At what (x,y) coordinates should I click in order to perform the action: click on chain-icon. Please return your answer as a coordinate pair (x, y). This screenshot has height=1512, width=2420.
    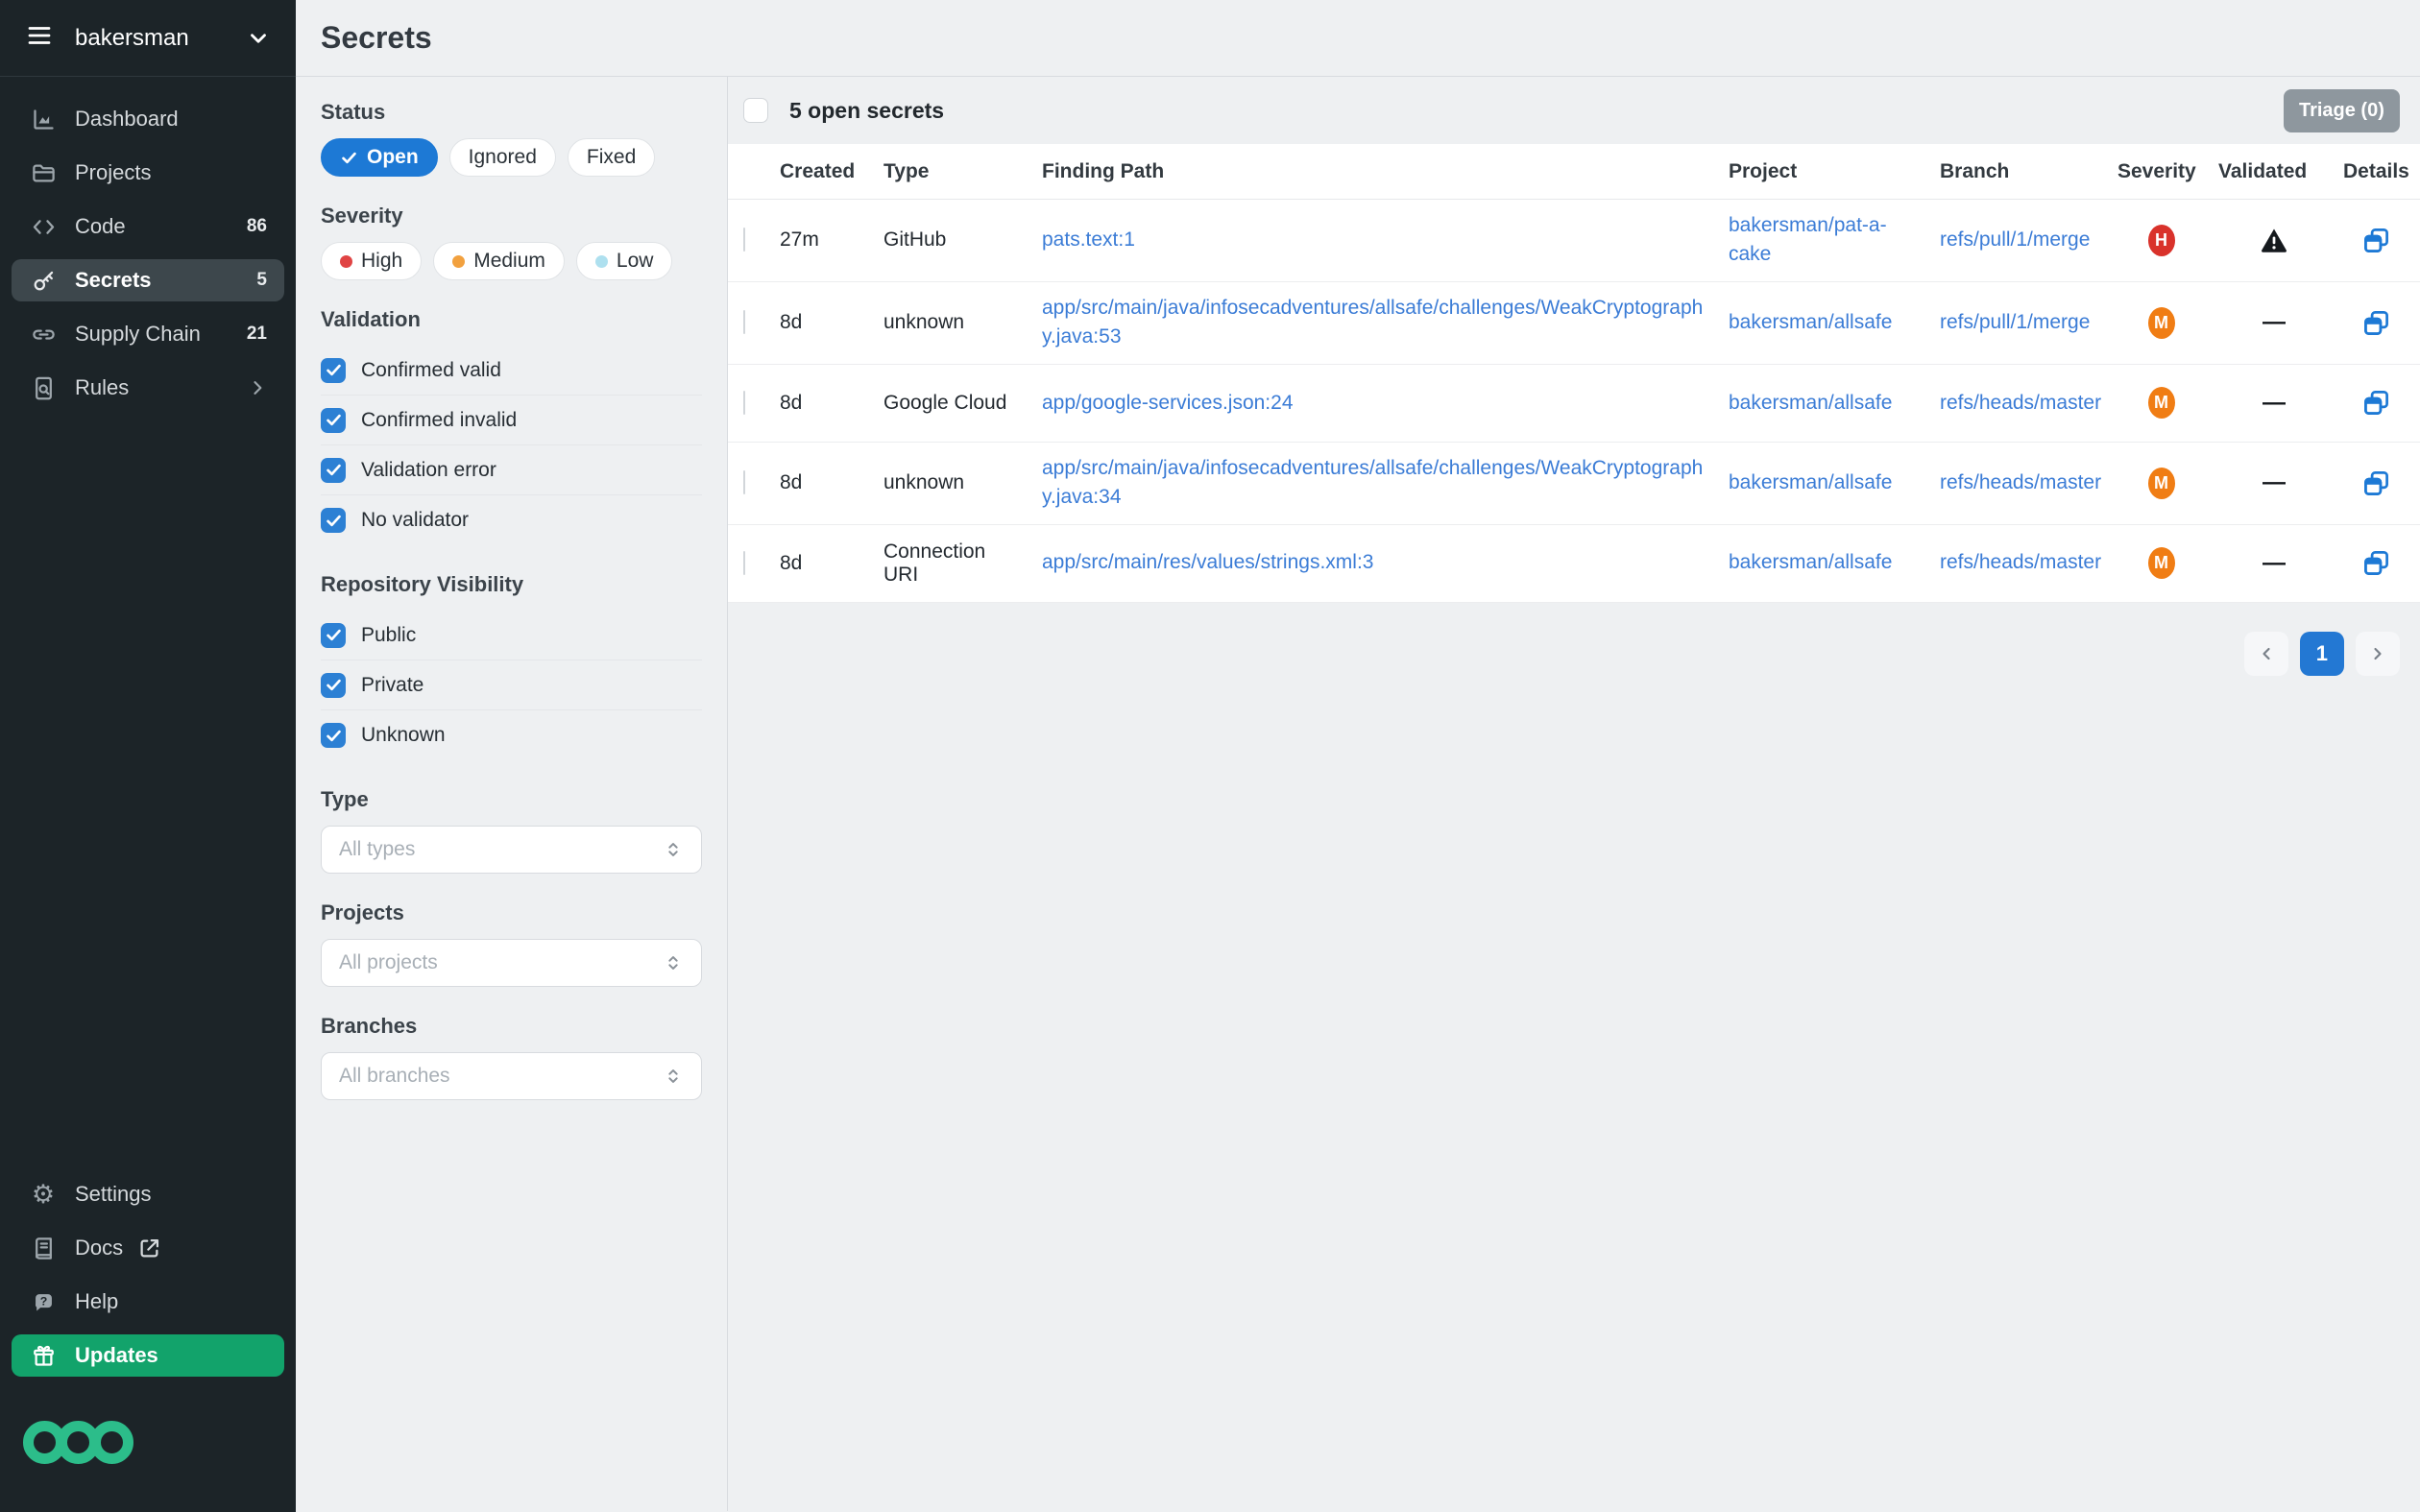
    Looking at the image, I should click on (44, 334).